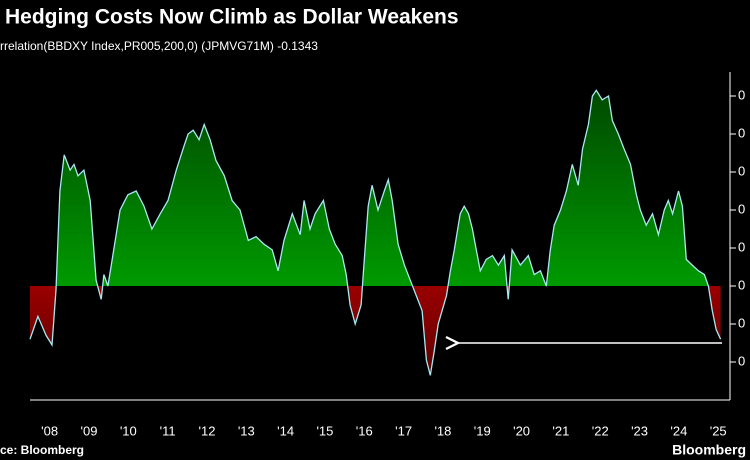 This screenshot has width=750, height=460. Describe the element at coordinates (206, 430) in the screenshot. I see `x-tick-label: '12` at that location.